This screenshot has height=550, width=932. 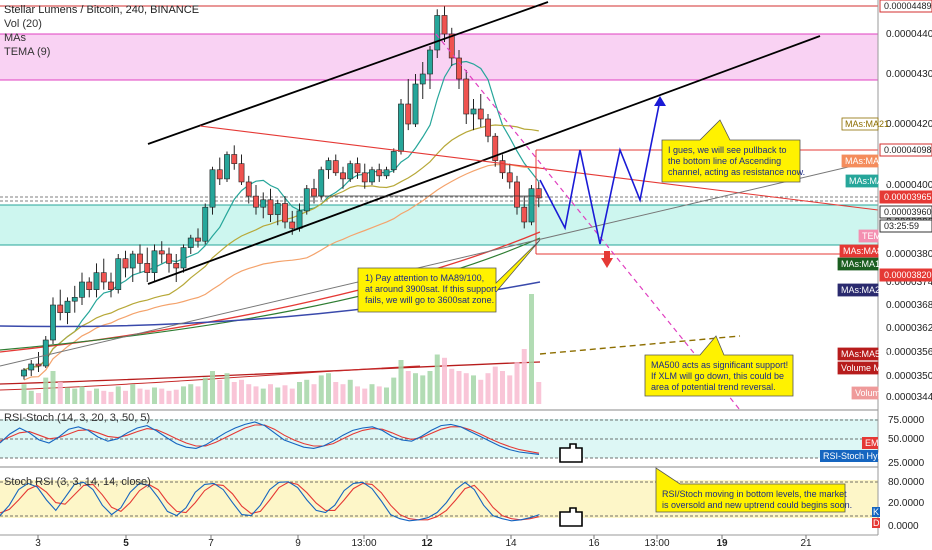 I want to click on rsi-tick-label: 50.0000, so click(x=906, y=439).